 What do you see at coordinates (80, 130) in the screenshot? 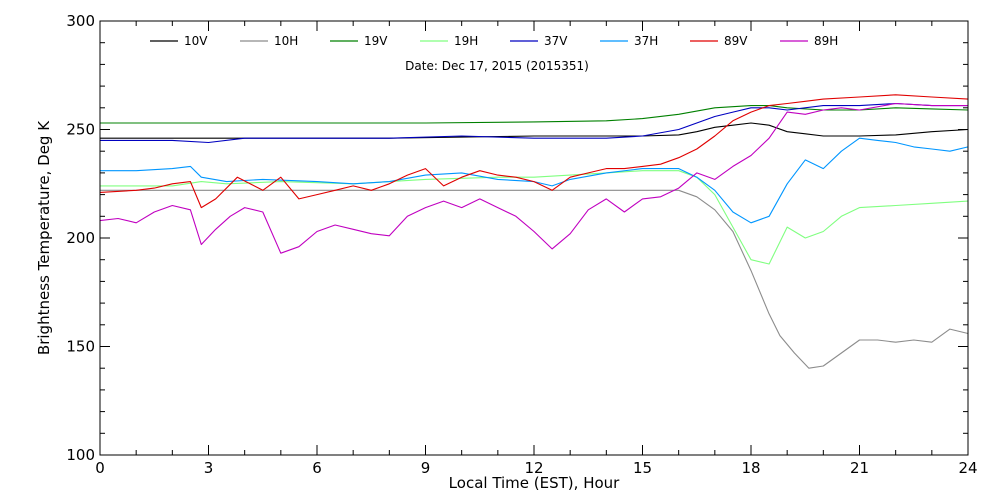
I see `y-tick-label: 250` at bounding box center [80, 130].